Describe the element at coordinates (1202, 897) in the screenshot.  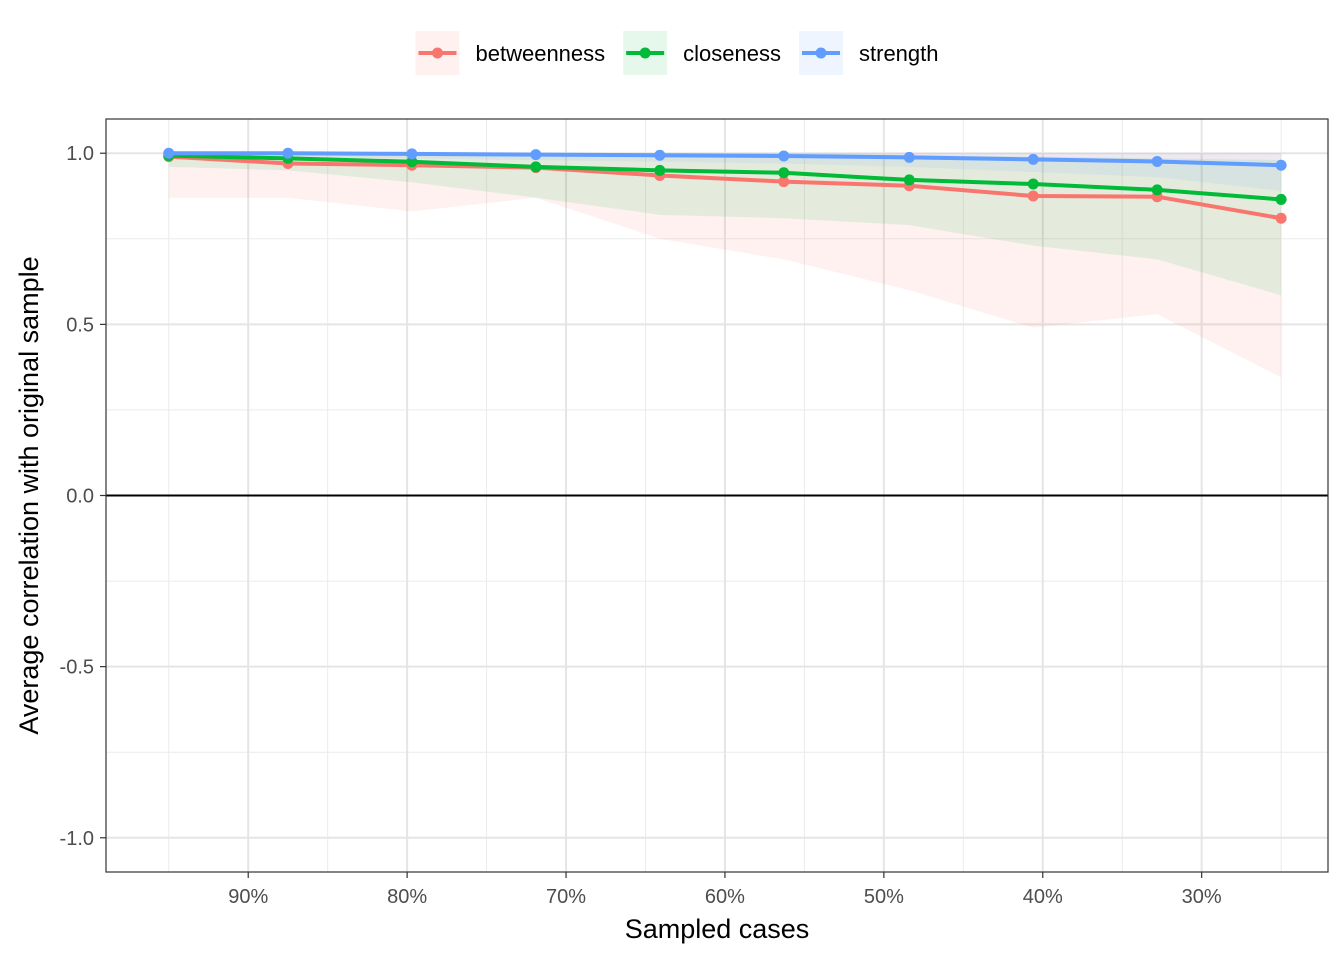
I see `x-tick-label: 30%` at that location.